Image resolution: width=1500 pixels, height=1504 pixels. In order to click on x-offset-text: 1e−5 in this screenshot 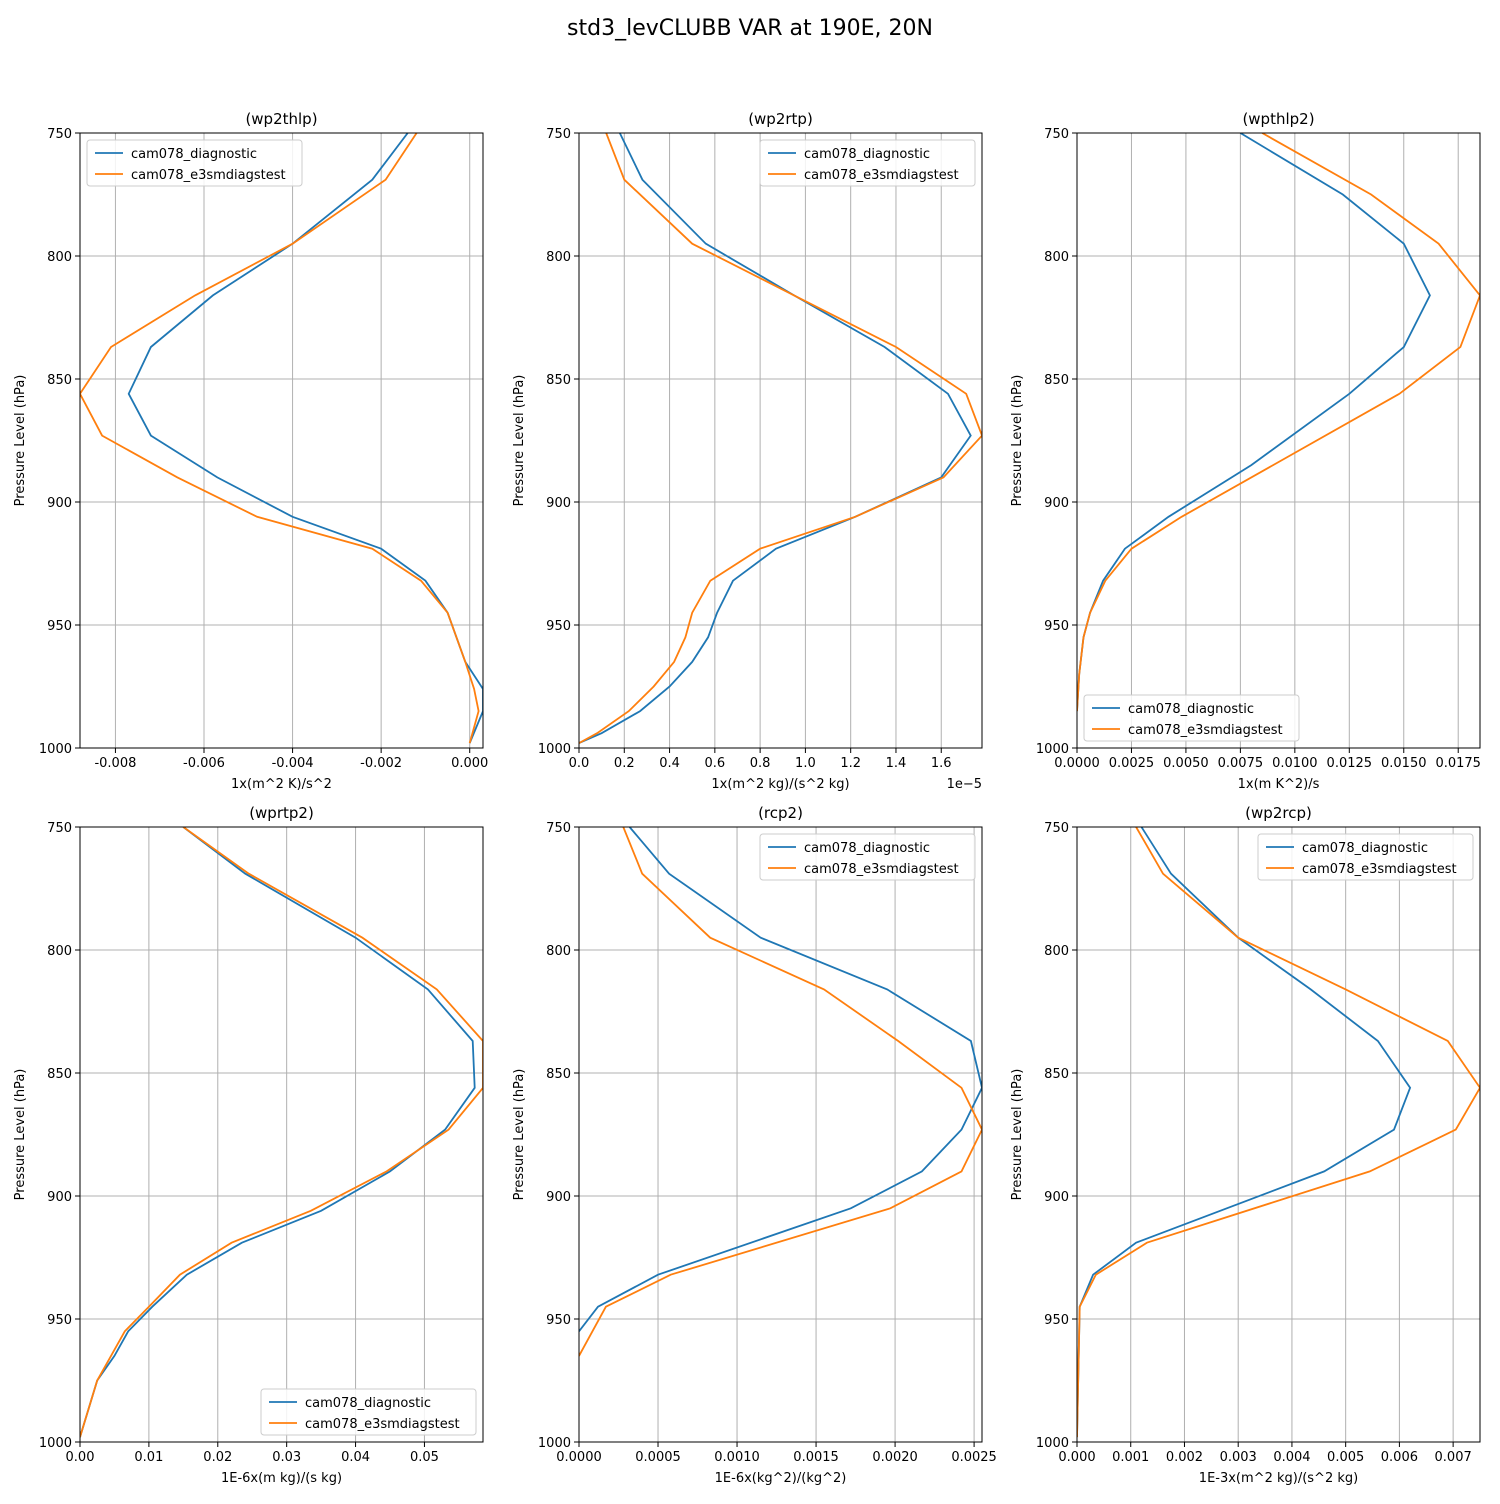, I will do `click(964, 784)`.